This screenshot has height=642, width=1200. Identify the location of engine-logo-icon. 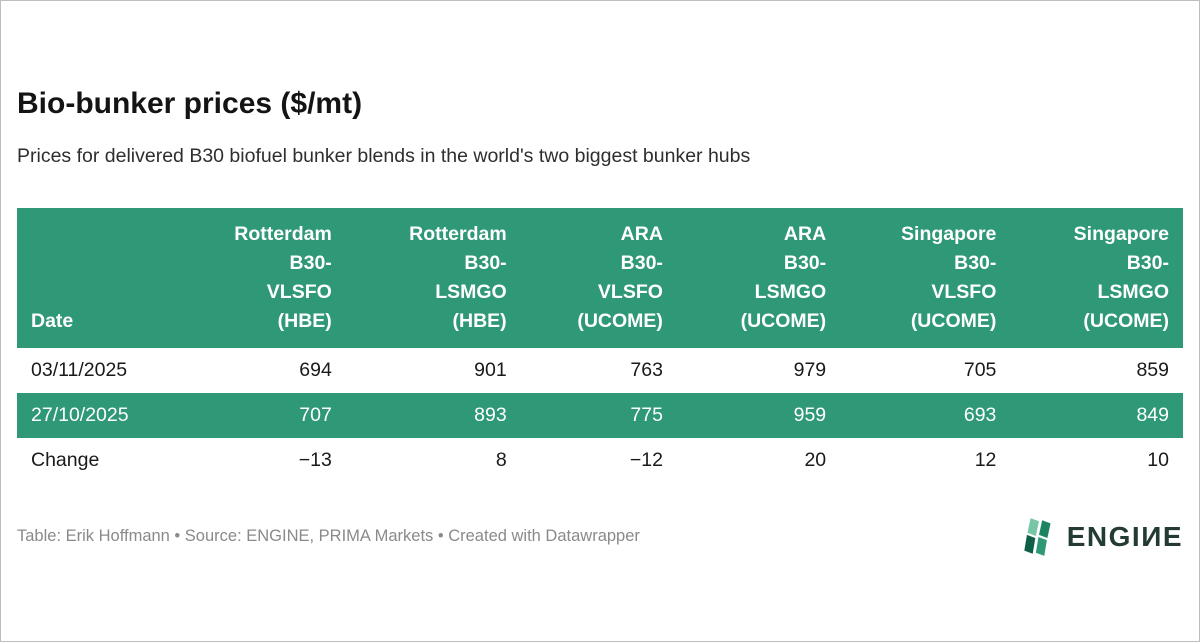
(1037, 536).